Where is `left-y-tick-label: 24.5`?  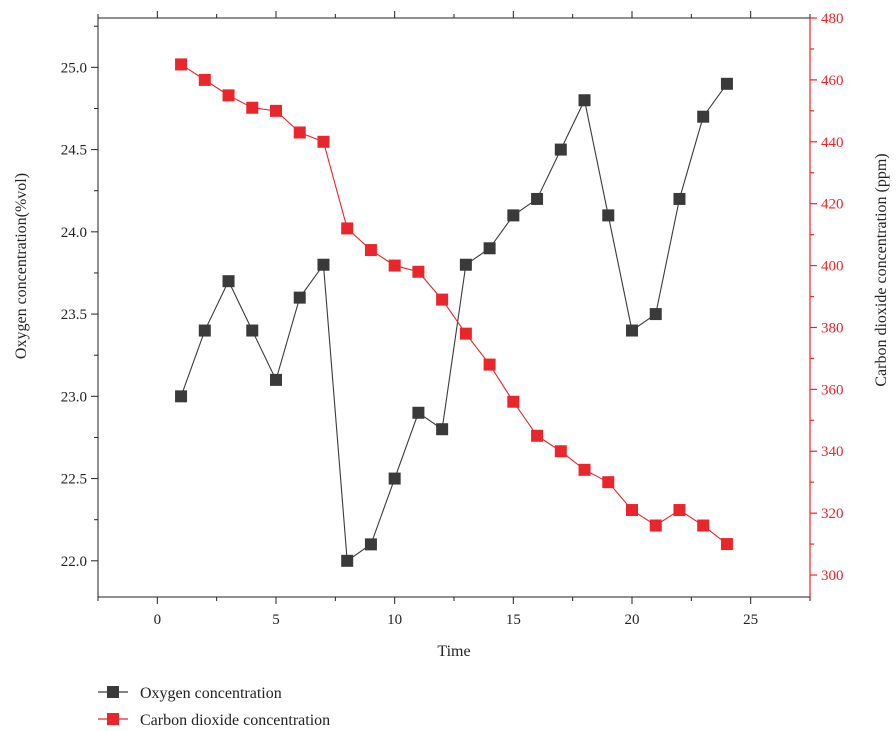 left-y-tick-label: 24.5 is located at coordinates (74, 151).